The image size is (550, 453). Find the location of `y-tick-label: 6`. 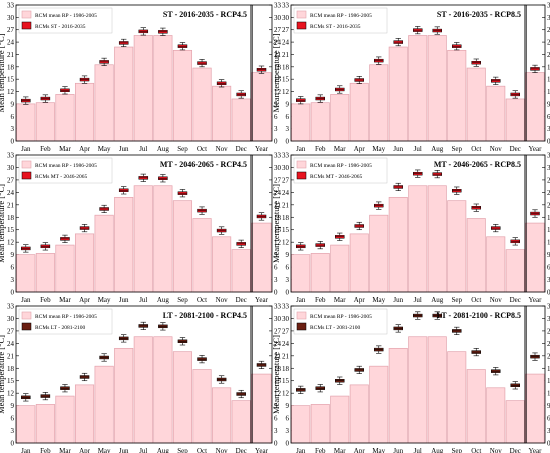

y-tick-label: 6 is located at coordinates (13, 419).